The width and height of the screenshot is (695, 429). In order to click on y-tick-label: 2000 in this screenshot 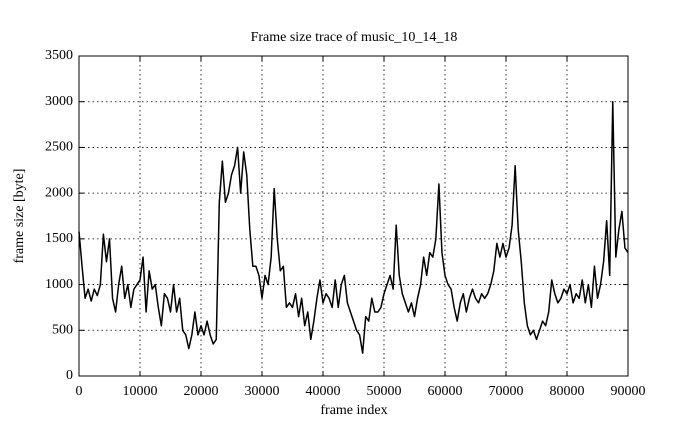, I will do `click(59, 192)`.